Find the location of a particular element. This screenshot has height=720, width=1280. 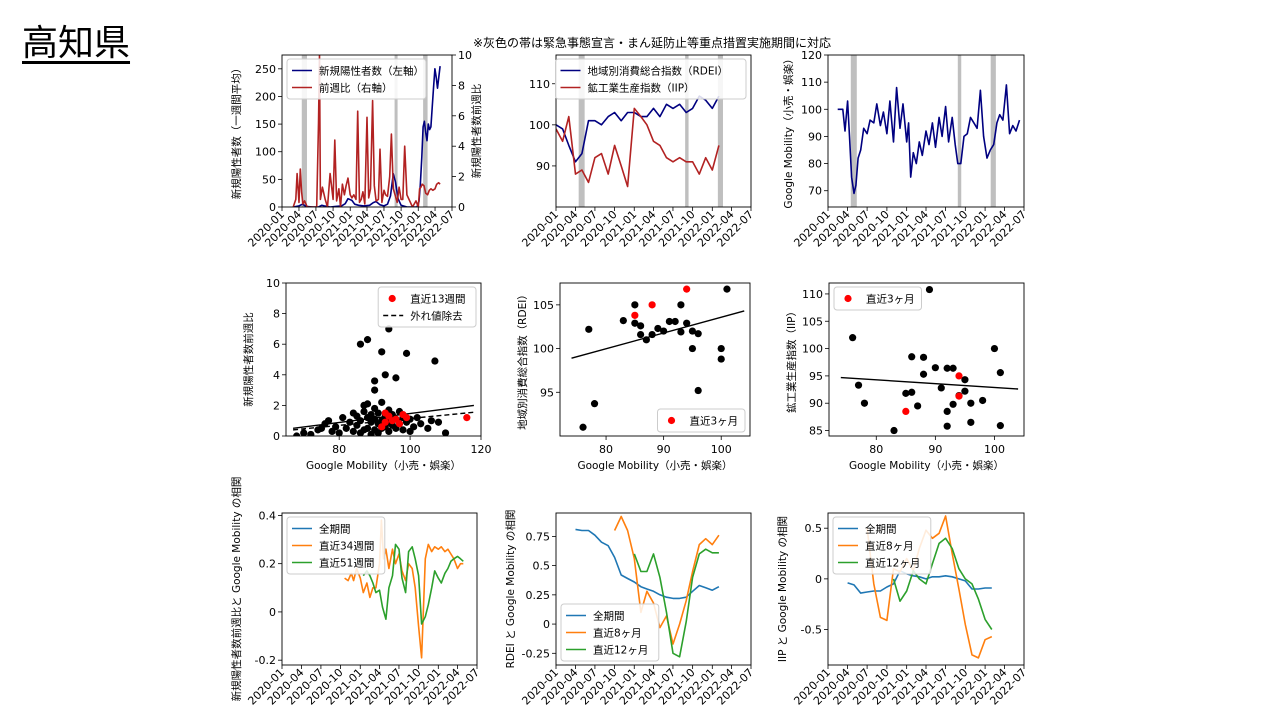

y2-tick-label: 6 is located at coordinates (461, 116).